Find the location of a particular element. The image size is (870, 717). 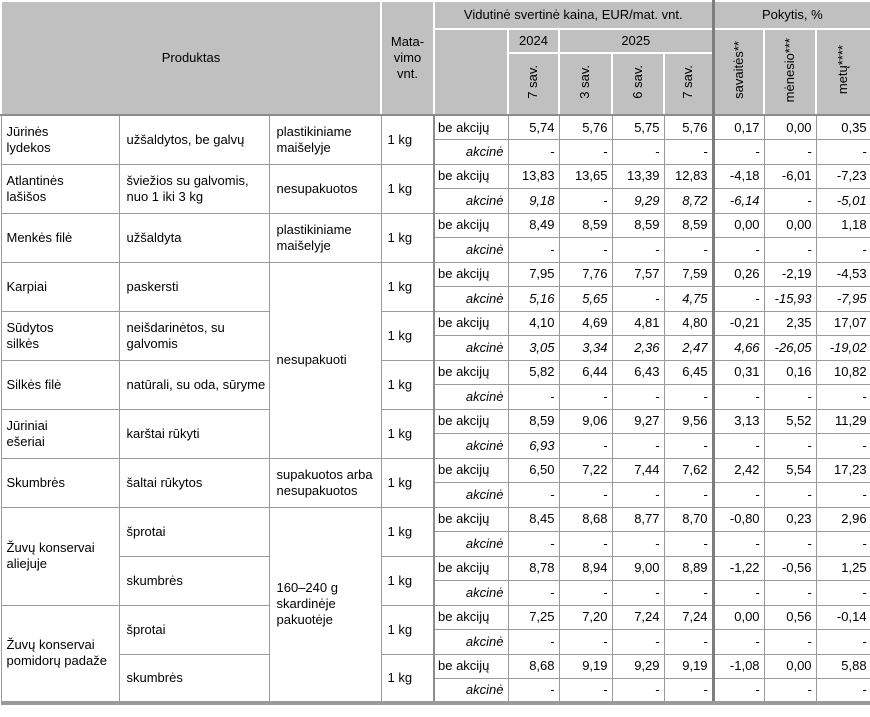

price-cell: 7,44 is located at coordinates (638, 470).